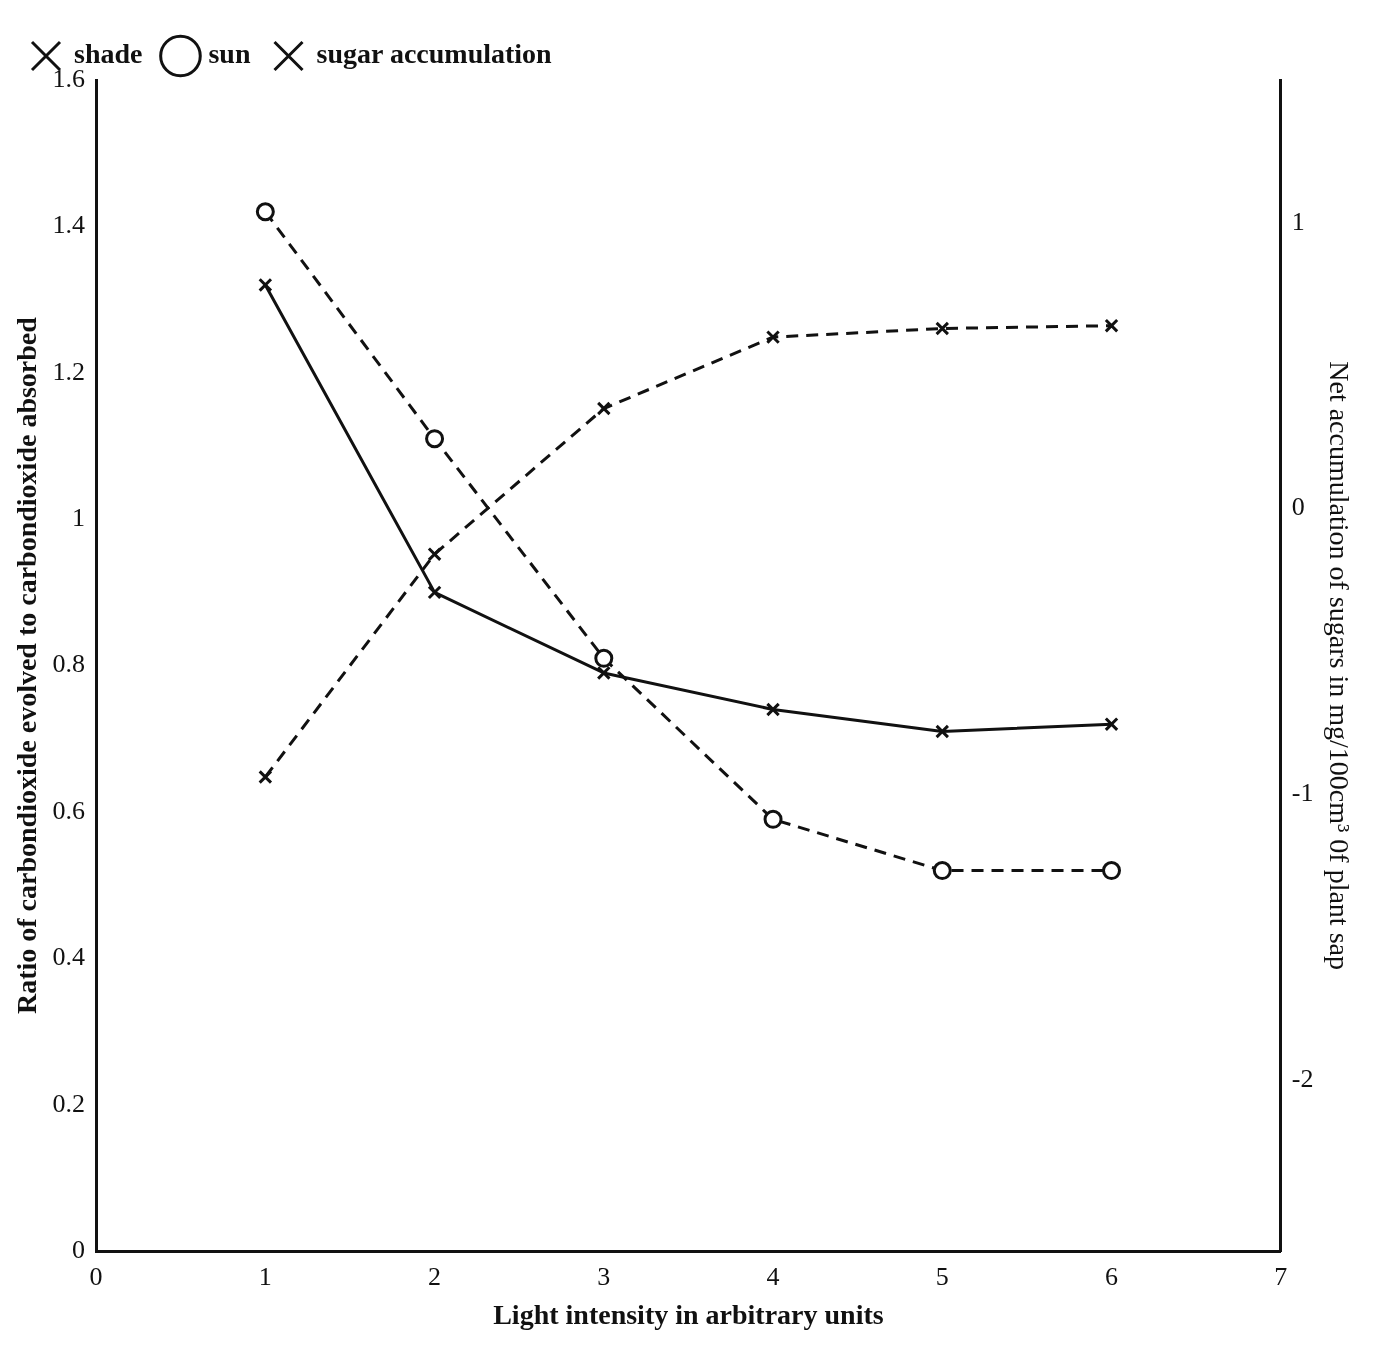  Describe the element at coordinates (1298, 221) in the screenshot. I see `y2-tick-label: 1` at that location.